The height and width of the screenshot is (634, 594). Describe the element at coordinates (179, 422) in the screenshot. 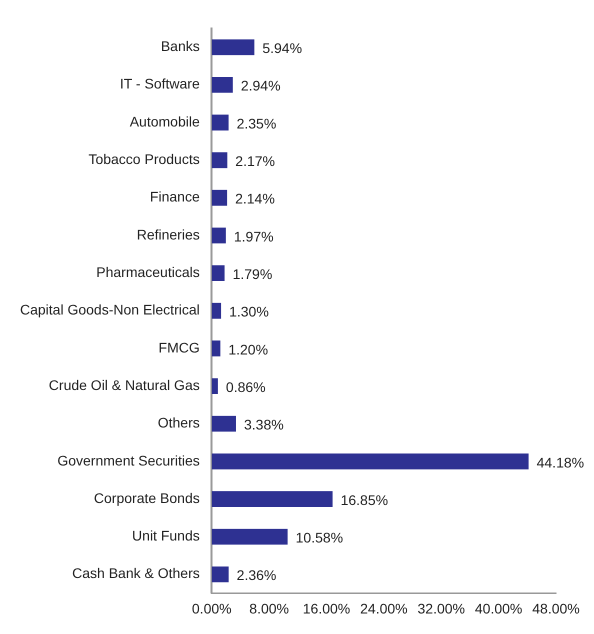

I see `y-tick-label: Others` at that location.